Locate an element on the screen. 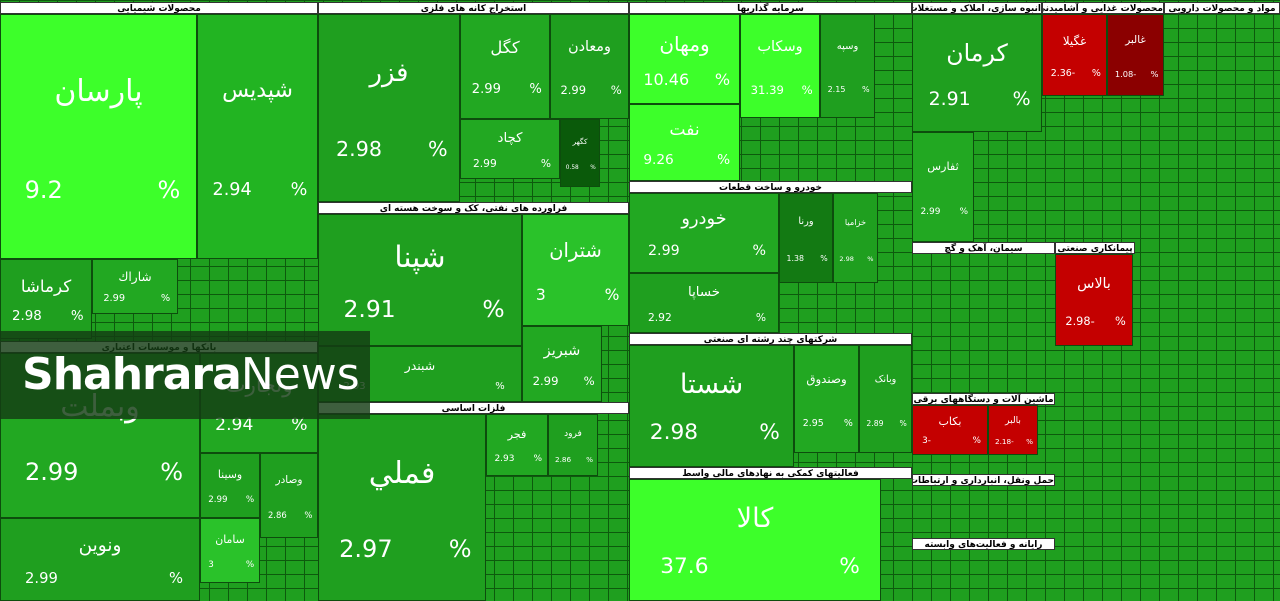 The image size is (1280, 601). sector-title: فعالیتهای کمکی به نهادهای مالی واسط is located at coordinates (770, 473).